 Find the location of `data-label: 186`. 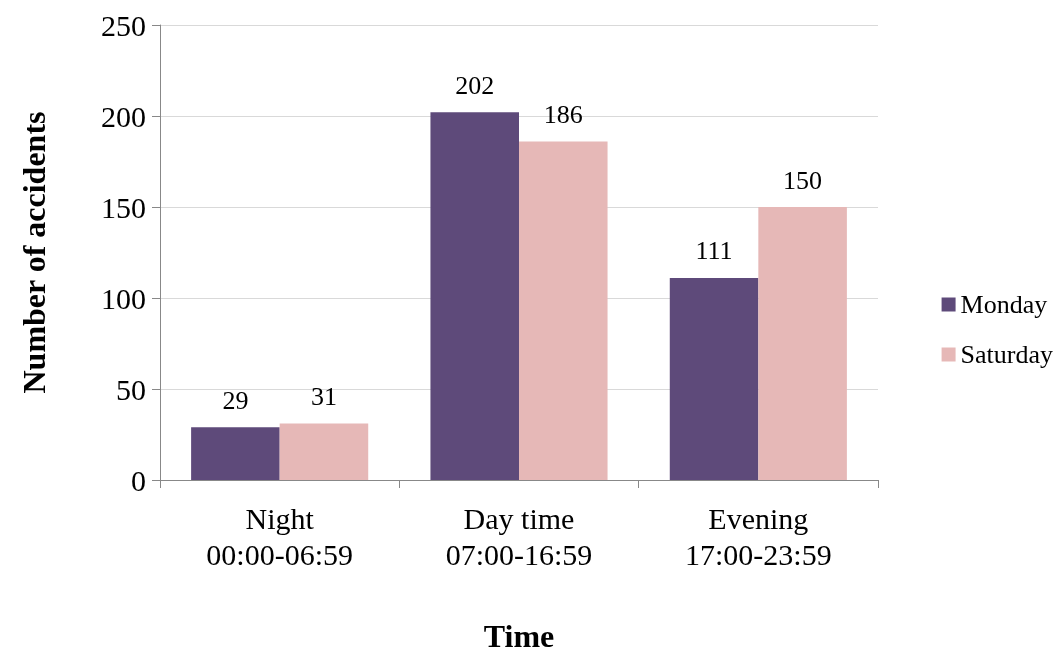

data-label: 186 is located at coordinates (563, 114).